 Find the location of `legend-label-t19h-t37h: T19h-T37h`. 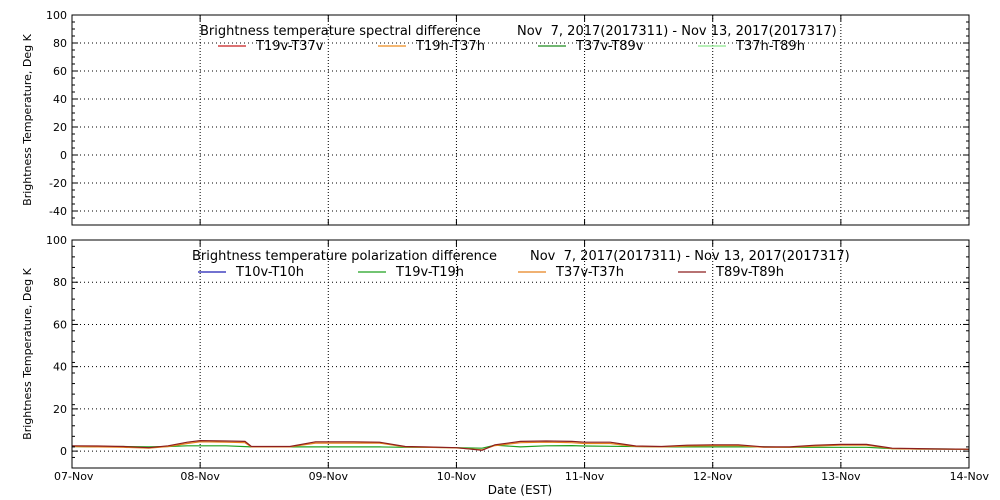

legend-label-t19h-t37h: T19h-T37h is located at coordinates (450, 46).